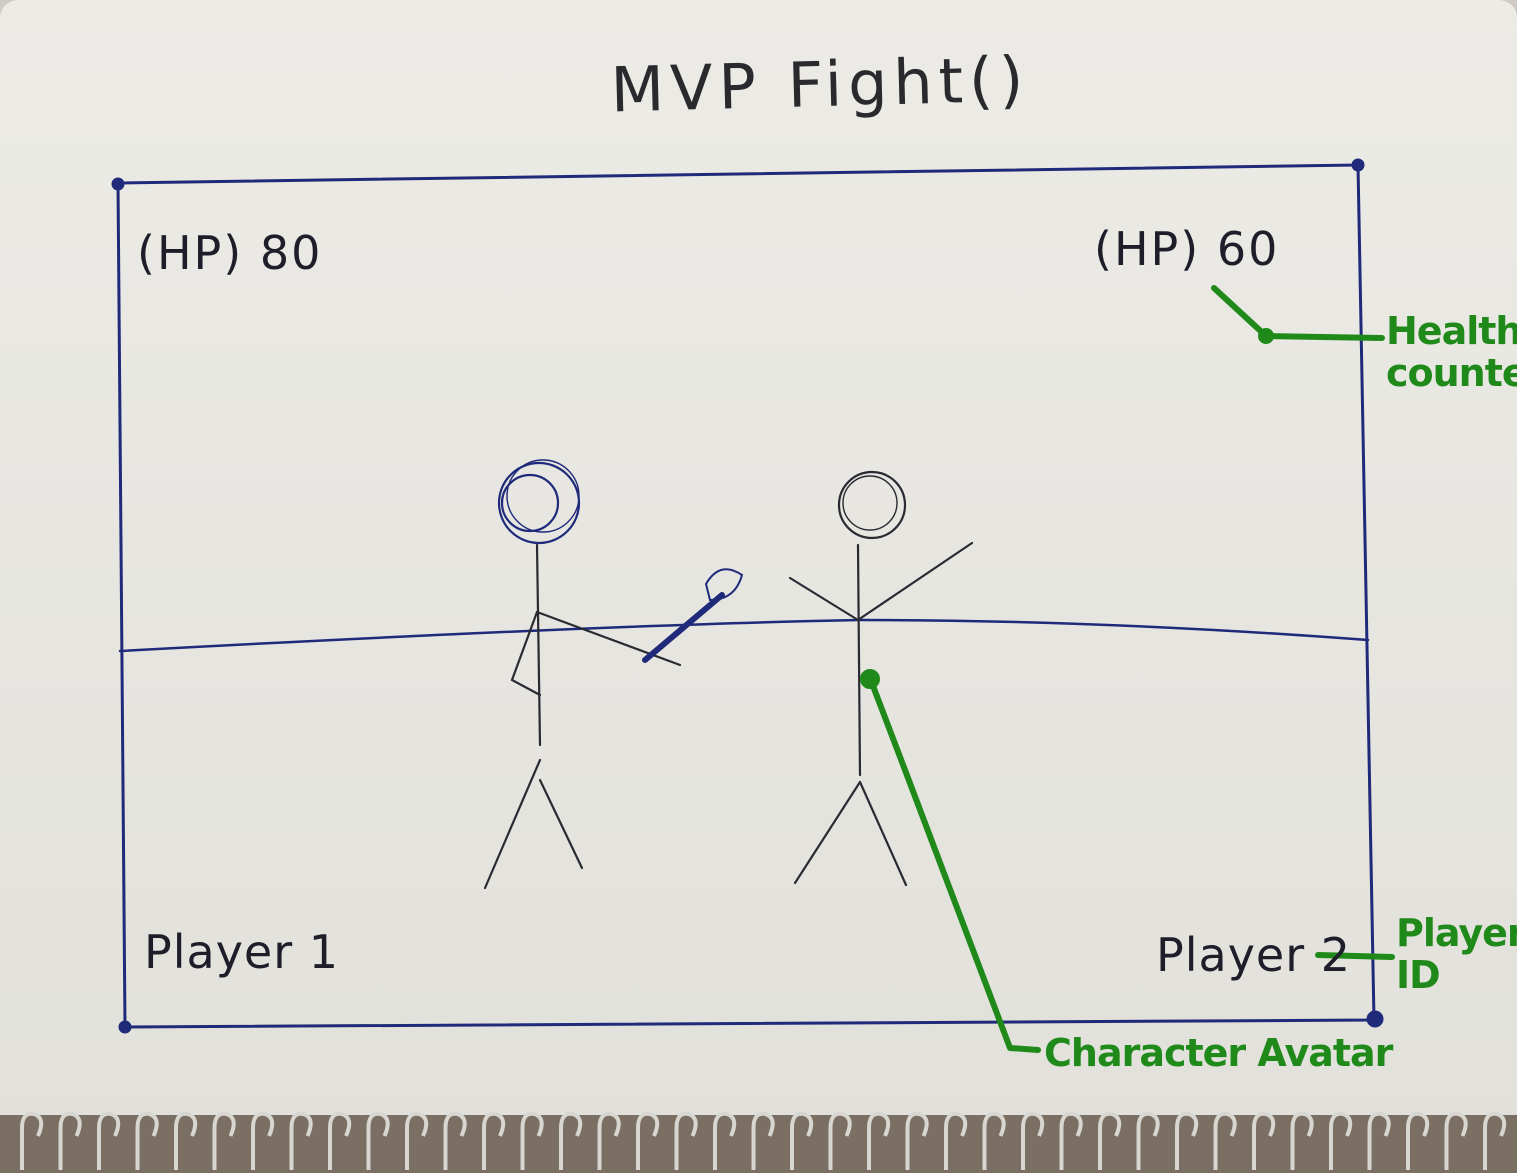  Describe the element at coordinates (1218, 1053) in the screenshot. I see `character-avatar-annotation: Character Avatar` at that location.